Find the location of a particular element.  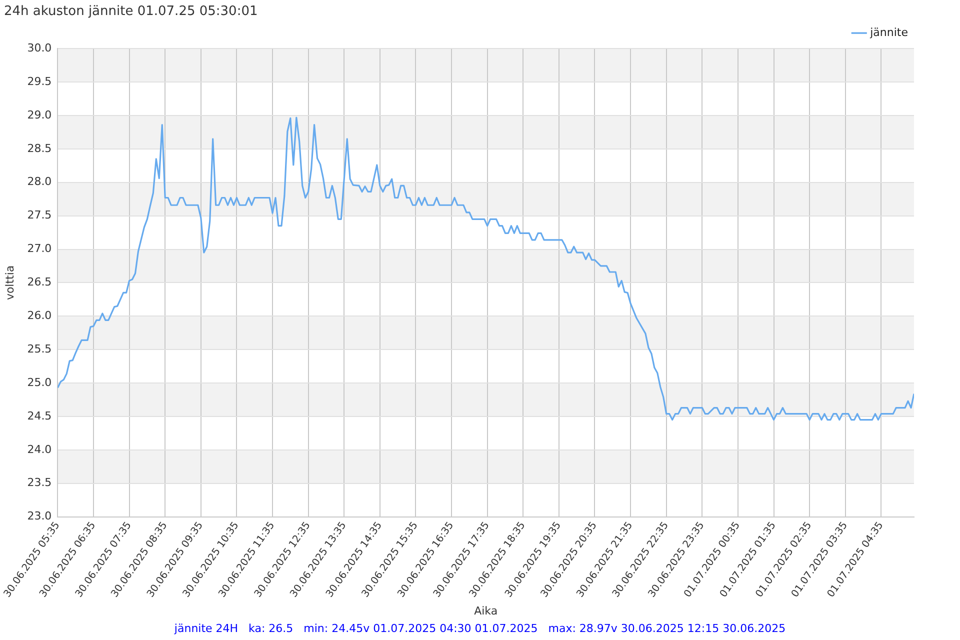

y-tick-label: 25.5 is located at coordinates (39, 349).